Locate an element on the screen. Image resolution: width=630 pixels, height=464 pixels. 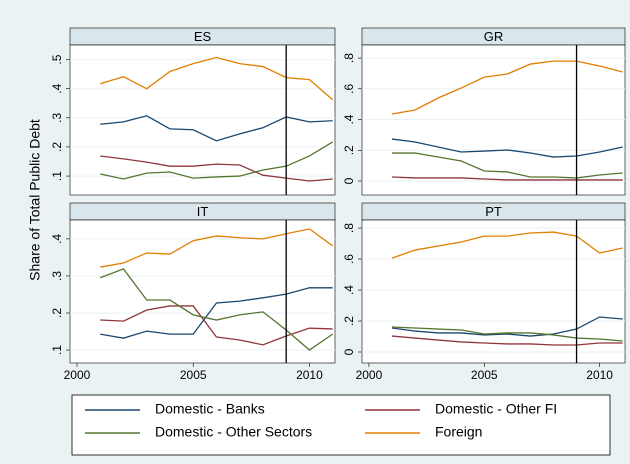
panel-title: GR is located at coordinates (494, 36).